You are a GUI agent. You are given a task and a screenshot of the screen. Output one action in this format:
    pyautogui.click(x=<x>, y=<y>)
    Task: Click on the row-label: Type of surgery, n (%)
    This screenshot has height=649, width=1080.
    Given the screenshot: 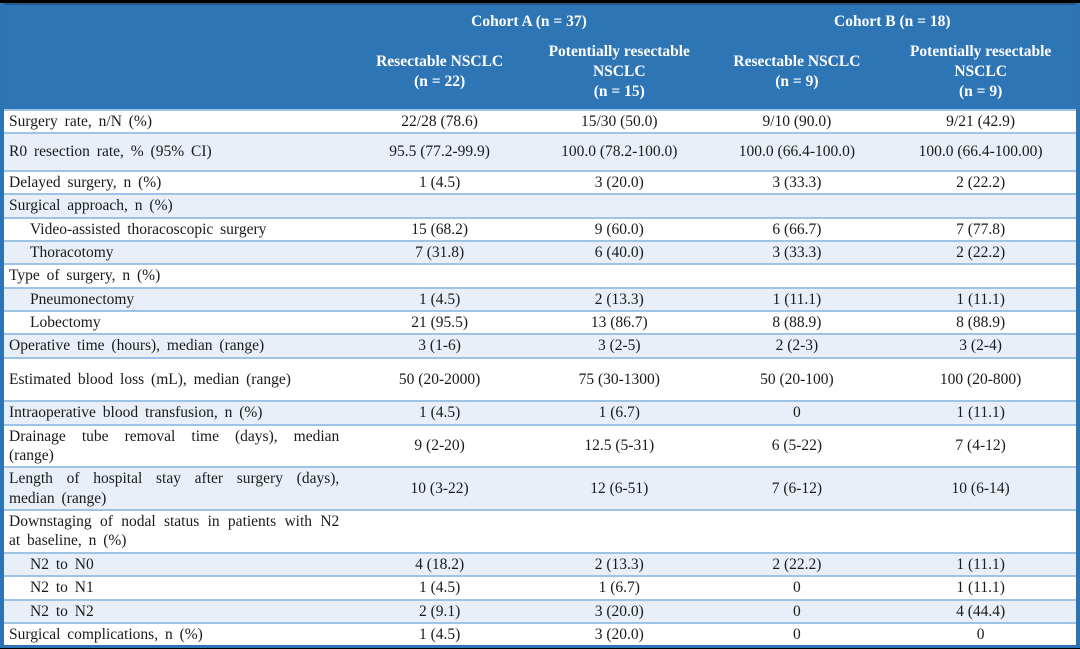 What is the action you would take?
    pyautogui.click(x=176, y=275)
    